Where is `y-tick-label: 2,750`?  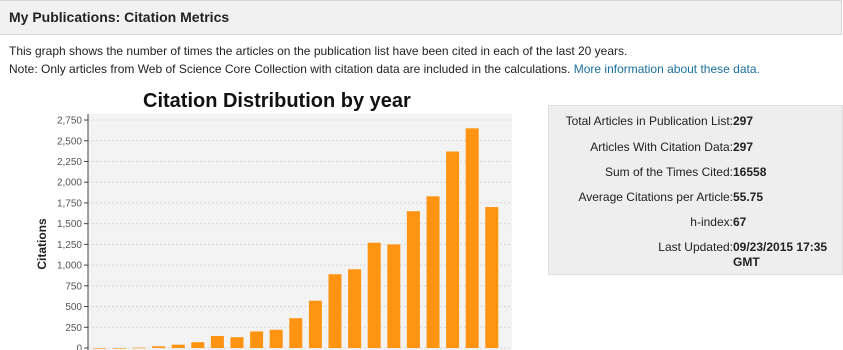 y-tick-label: 2,750 is located at coordinates (69, 121).